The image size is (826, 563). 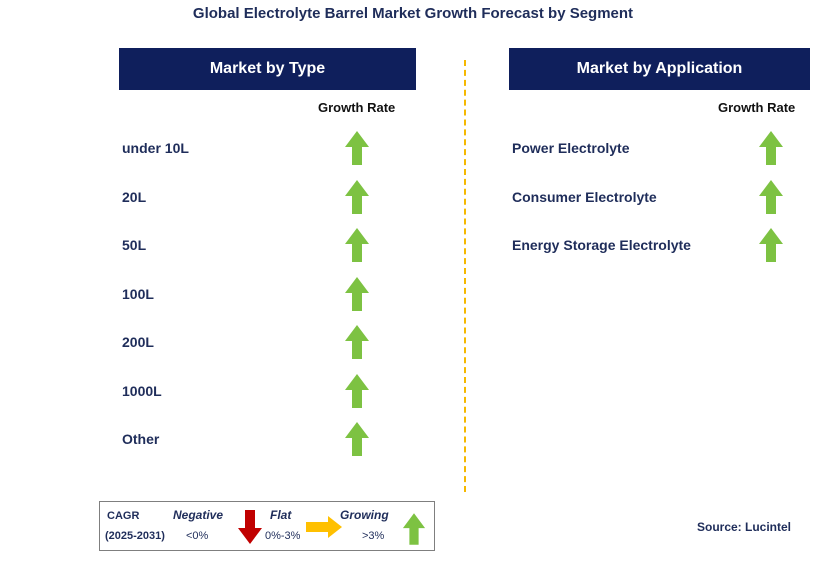 What do you see at coordinates (198, 515) in the screenshot?
I see `legend-negative-label: Negative` at bounding box center [198, 515].